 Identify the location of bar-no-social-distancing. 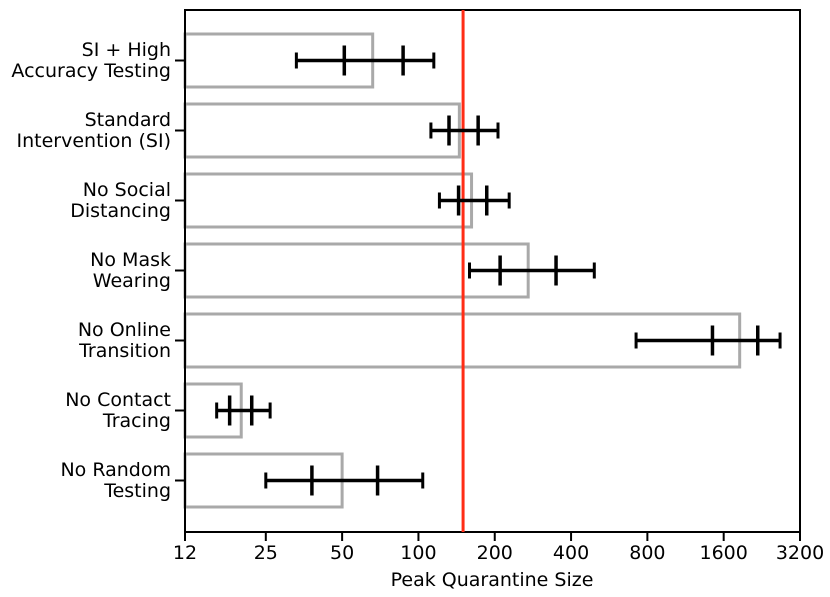
(328, 200).